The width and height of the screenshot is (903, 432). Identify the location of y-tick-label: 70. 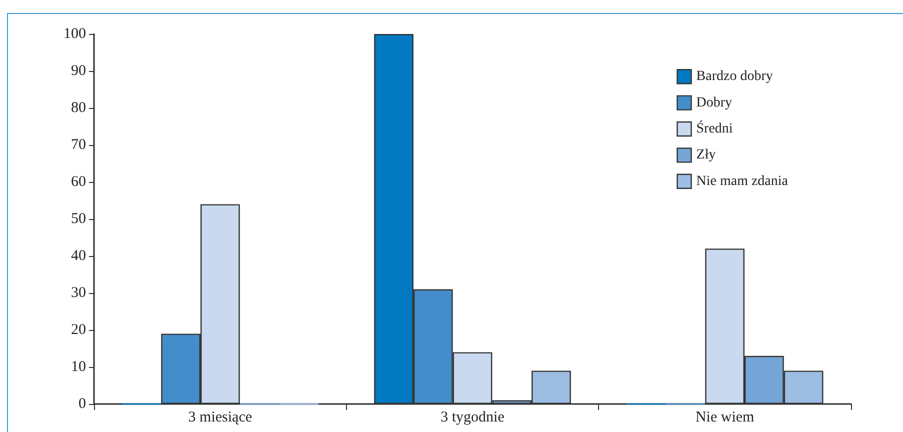
(78, 145).